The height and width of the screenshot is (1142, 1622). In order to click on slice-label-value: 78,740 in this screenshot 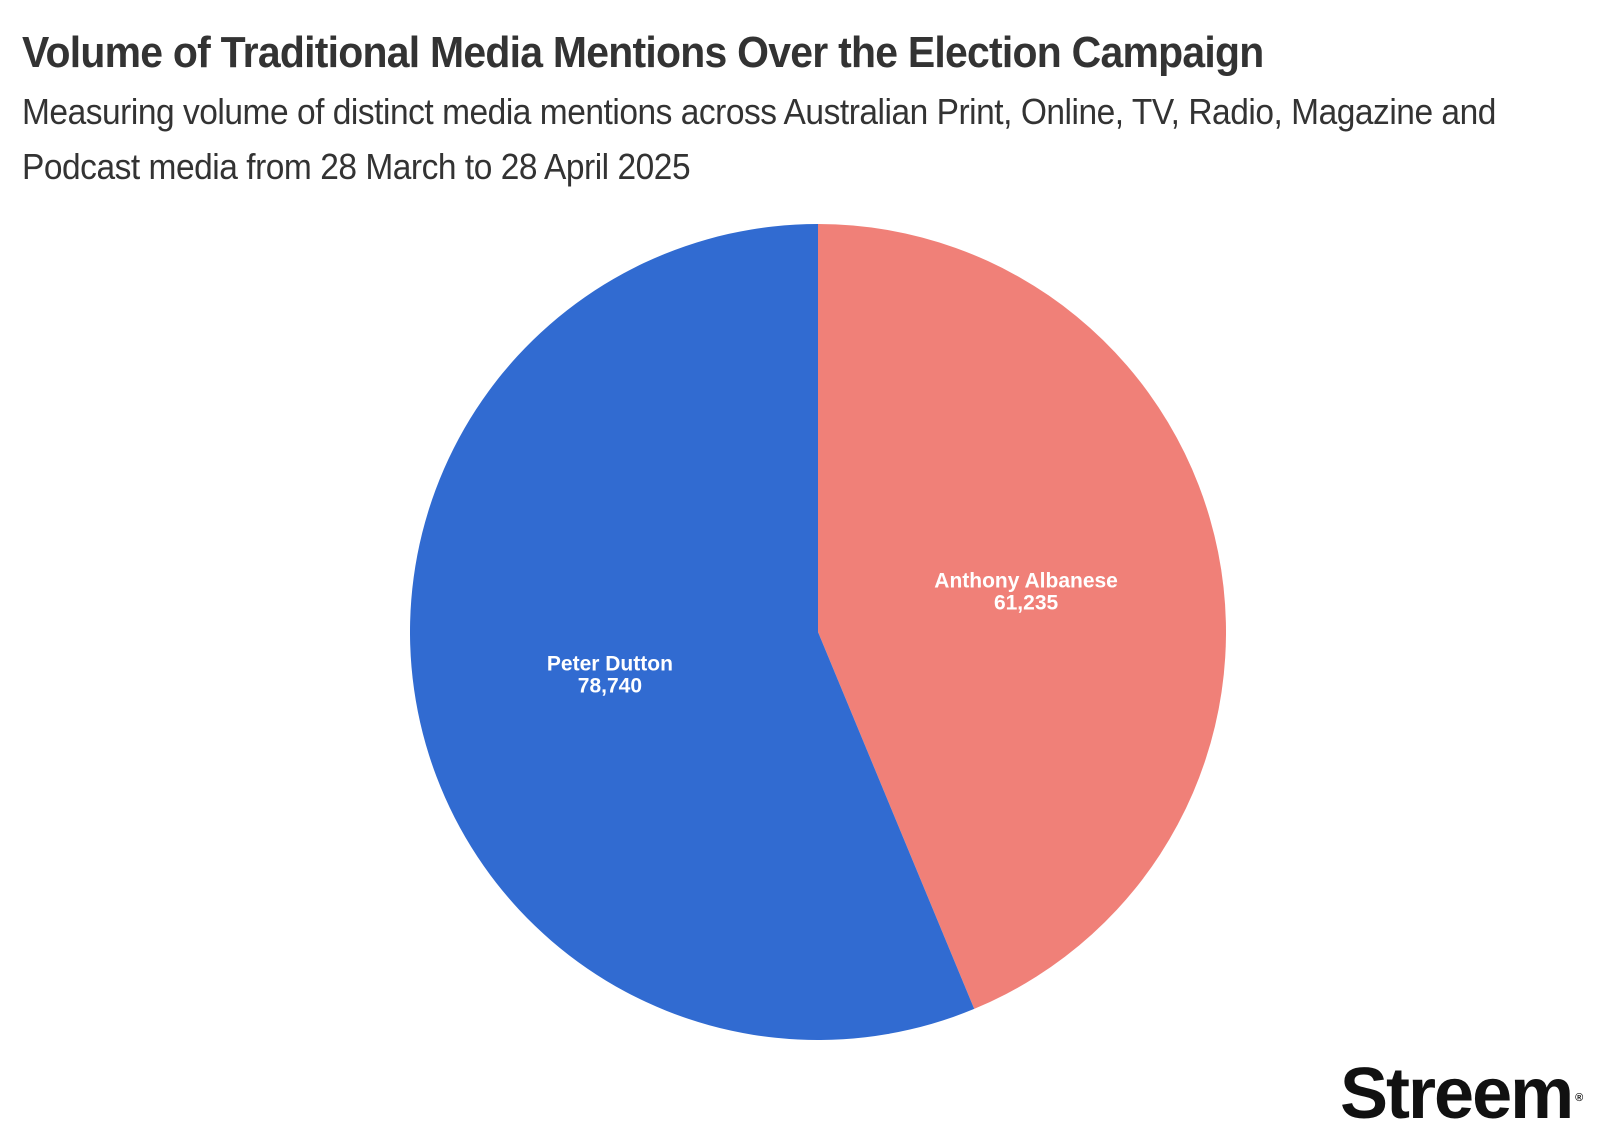, I will do `click(610, 685)`.